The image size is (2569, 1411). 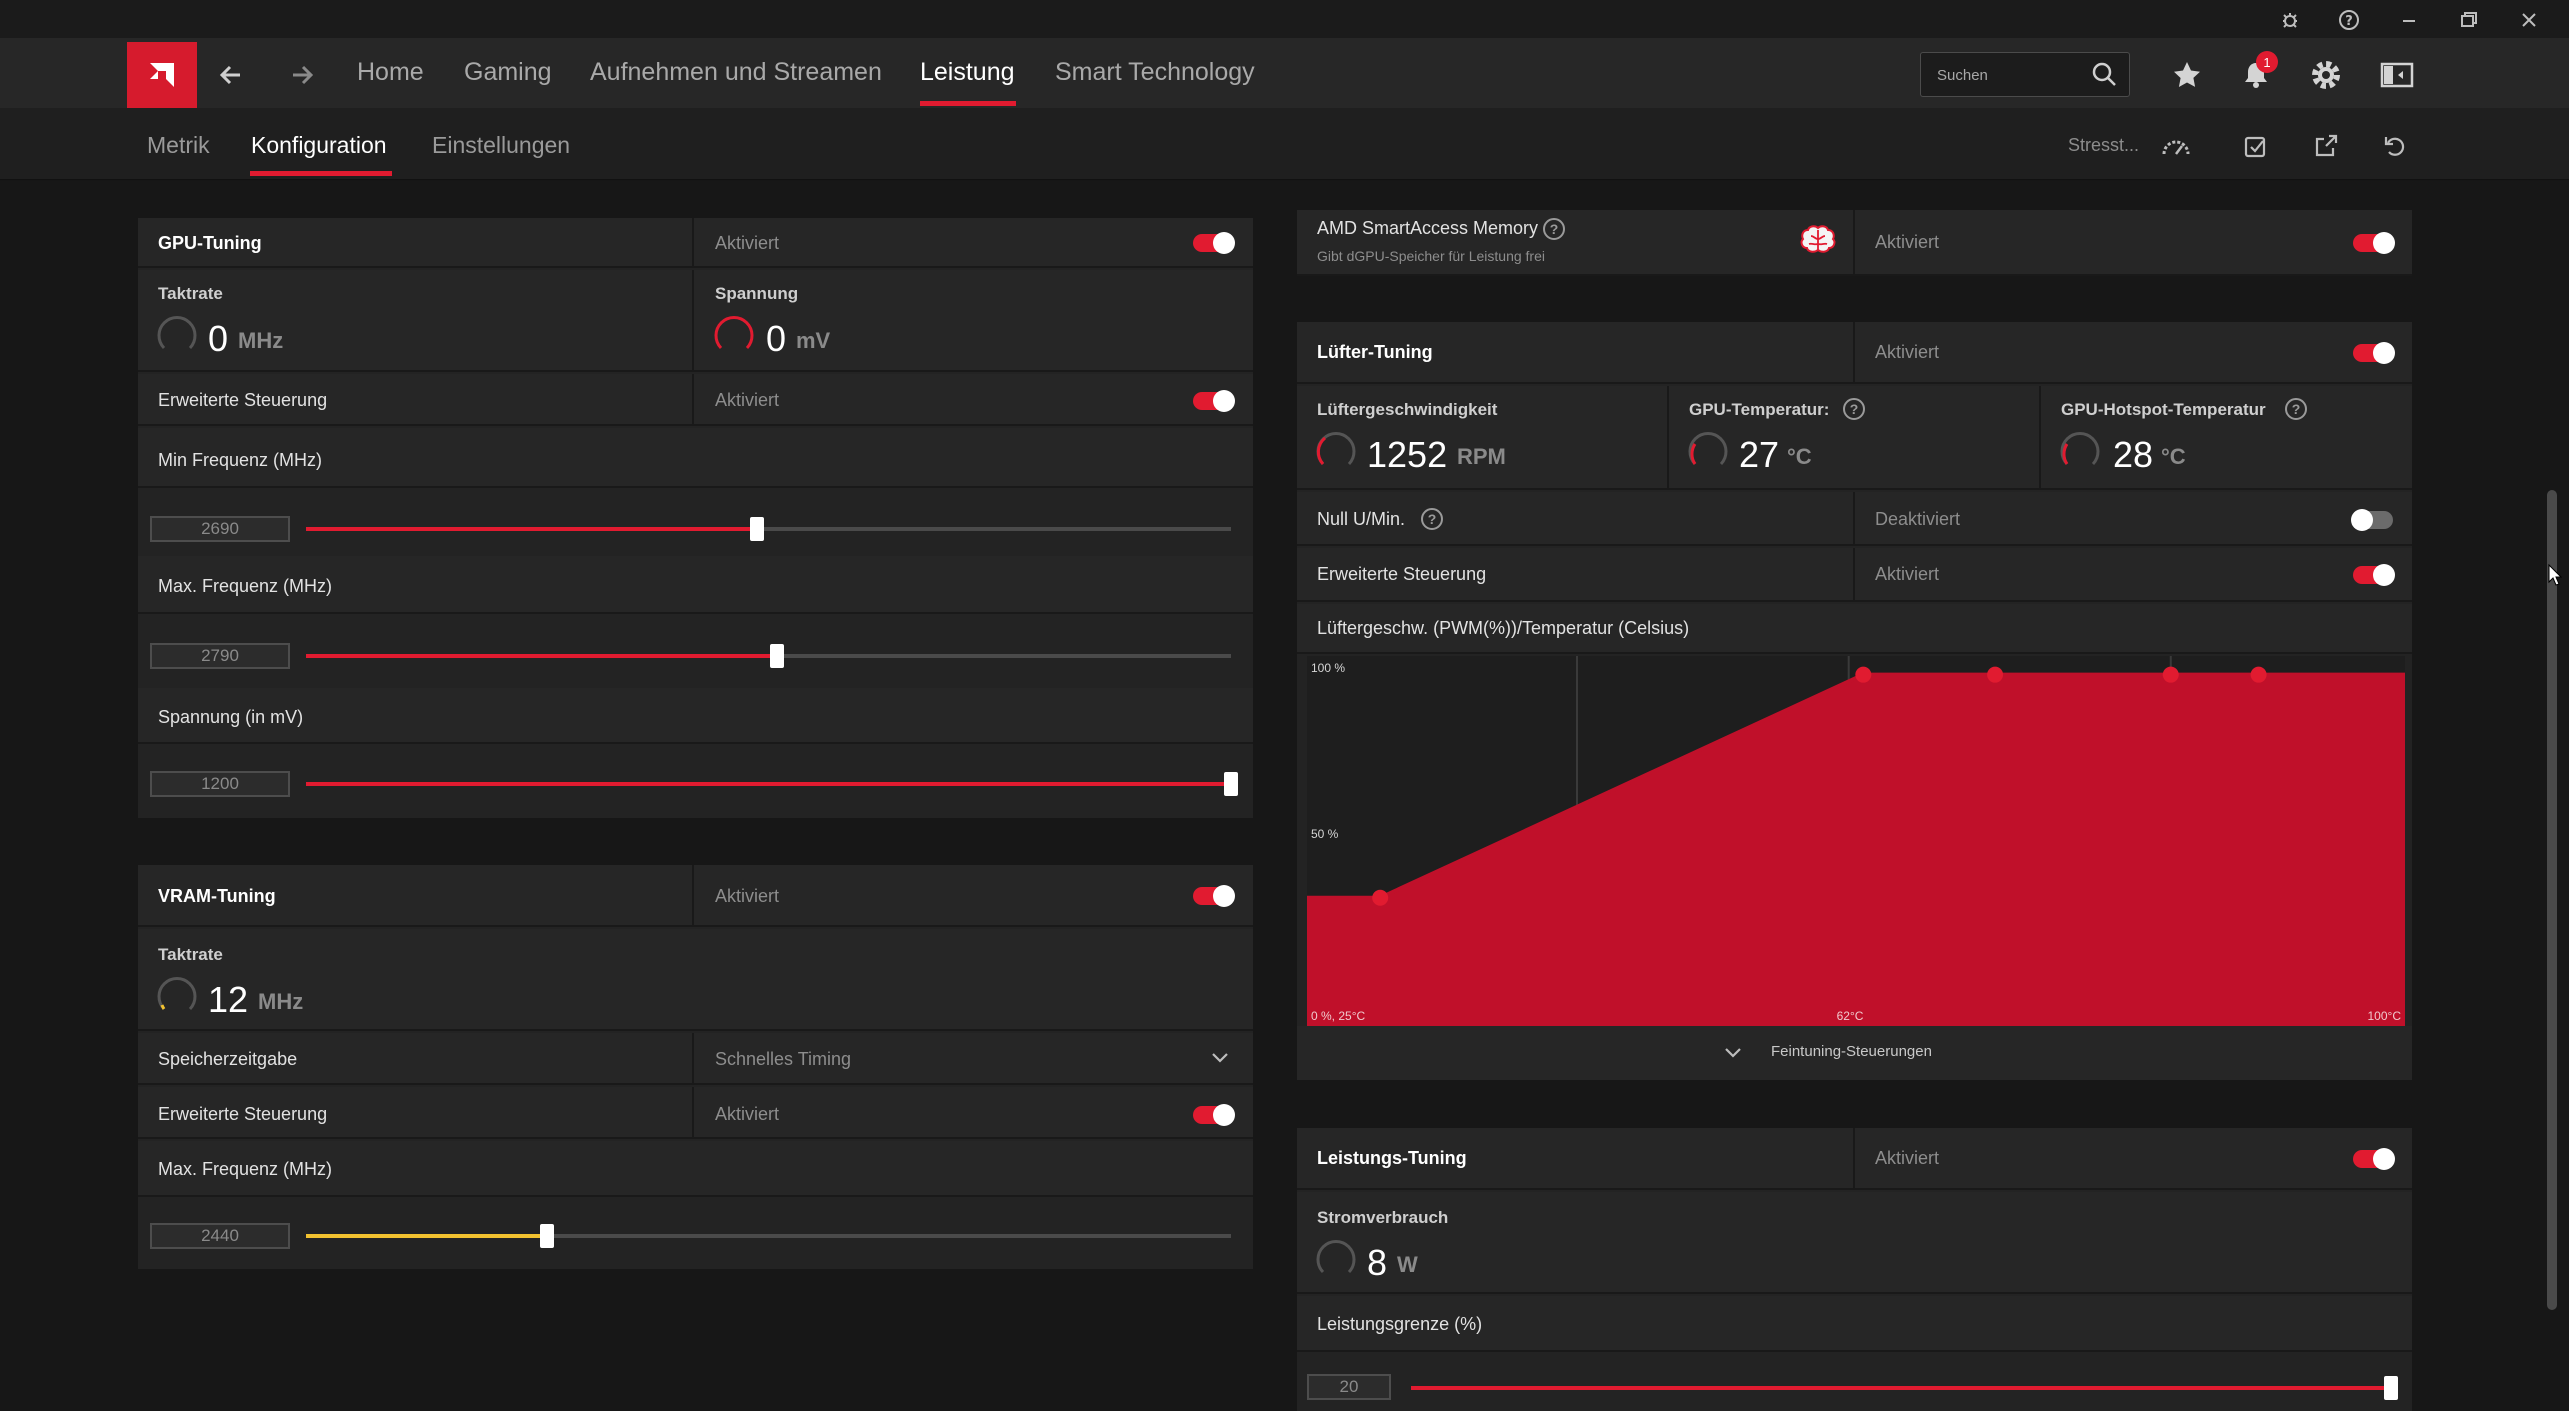 I want to click on forward-arrow-icon, so click(x=302, y=75).